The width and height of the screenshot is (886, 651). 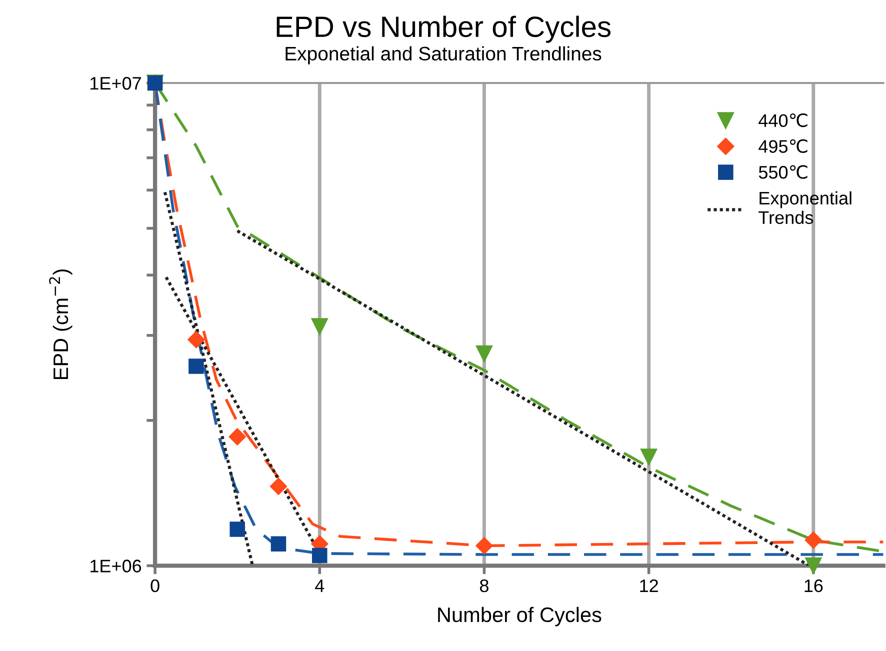 What do you see at coordinates (443, 29) in the screenshot?
I see `chart-title: EPD vs Number of Cycles` at bounding box center [443, 29].